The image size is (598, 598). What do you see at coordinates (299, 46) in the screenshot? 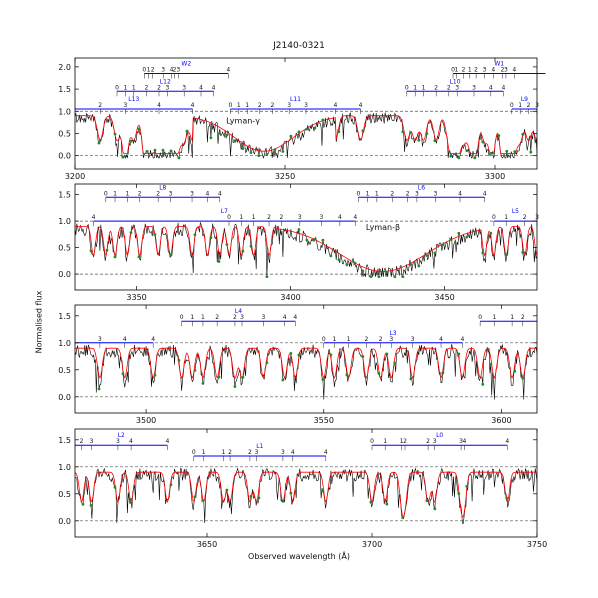
I see `chart-title: J2140-0321` at bounding box center [299, 46].